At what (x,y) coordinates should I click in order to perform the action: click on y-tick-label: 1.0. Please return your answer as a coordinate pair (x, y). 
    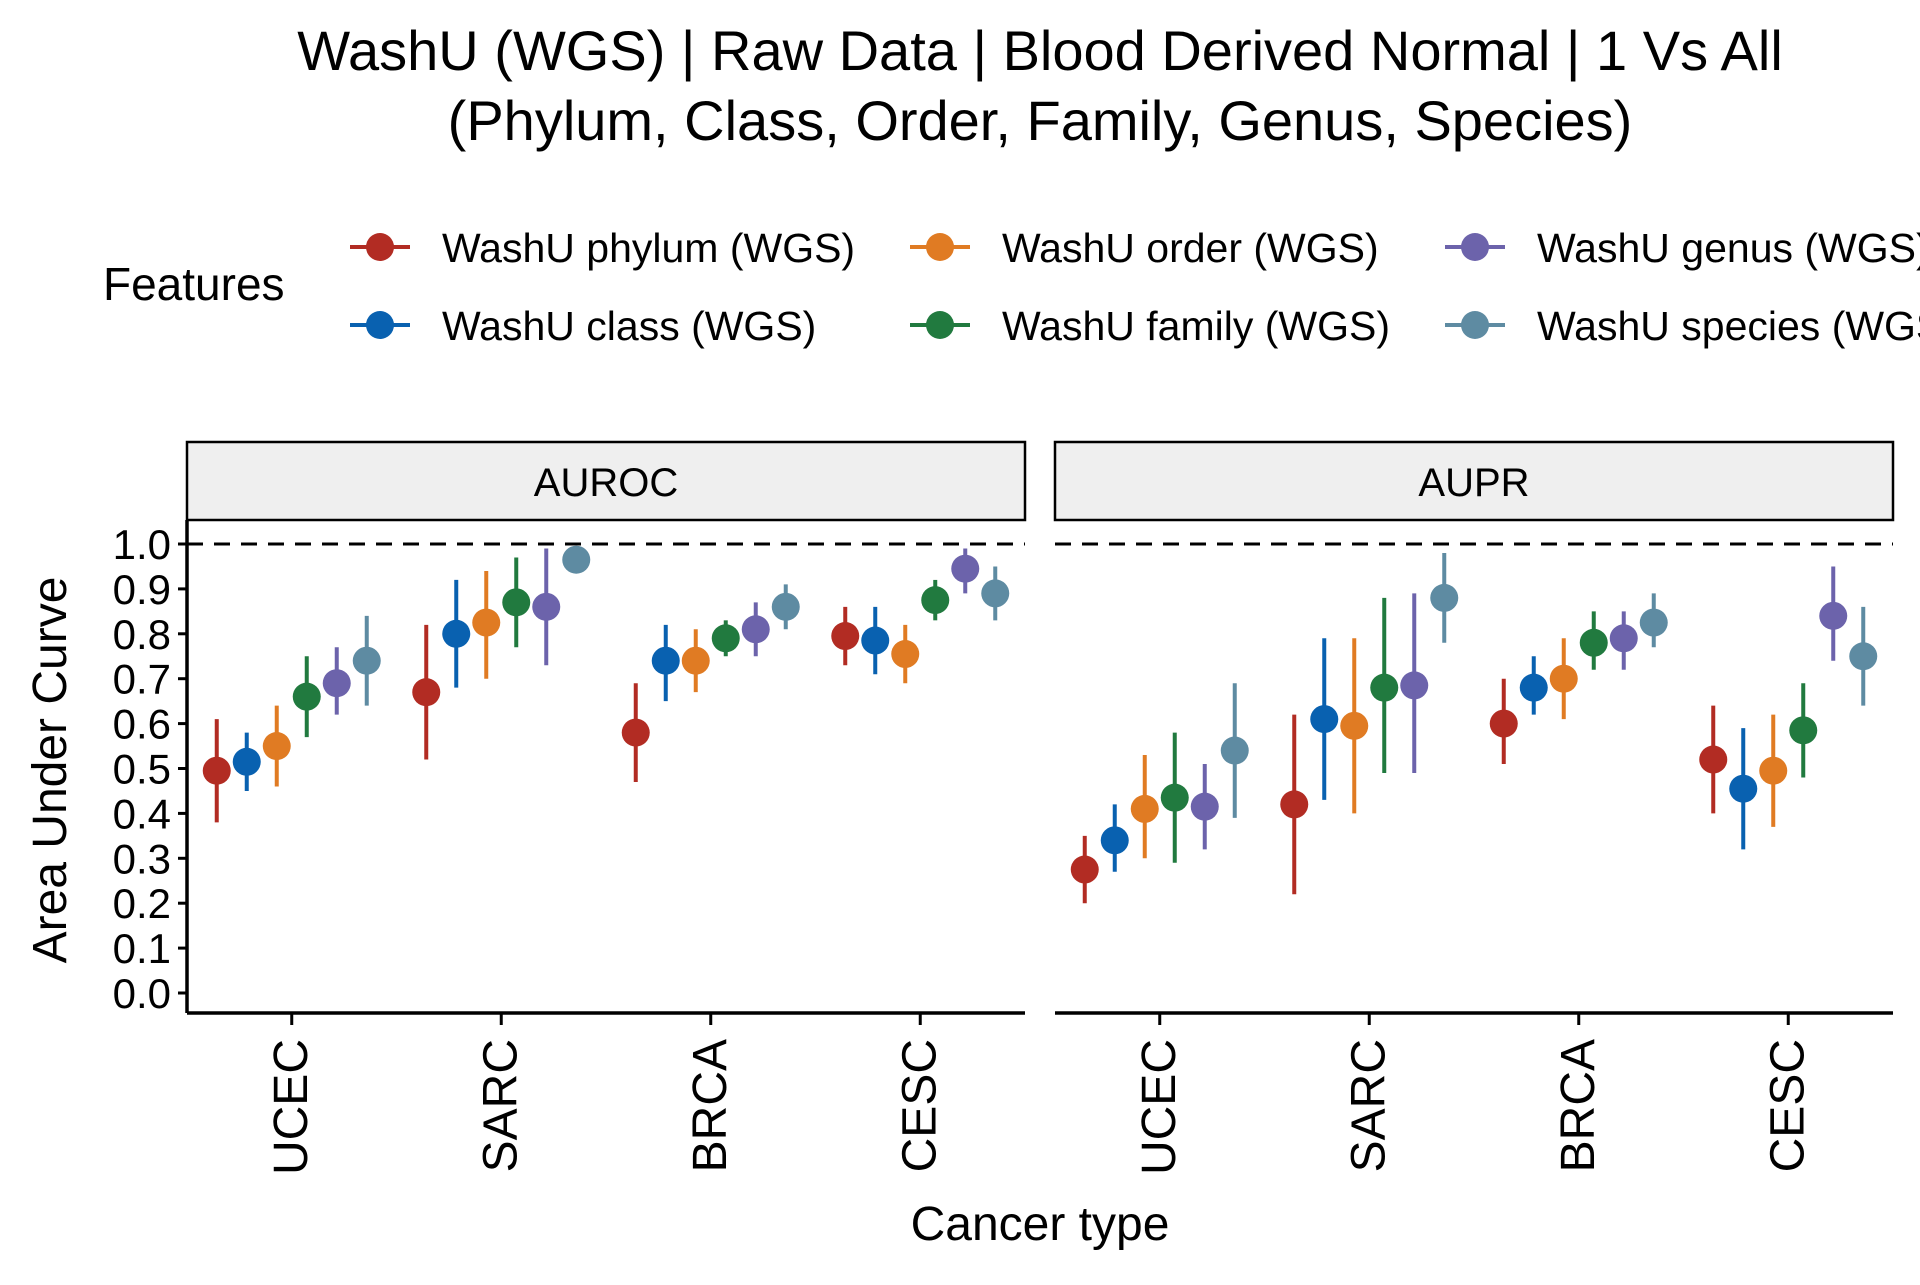
    Looking at the image, I should click on (142, 544).